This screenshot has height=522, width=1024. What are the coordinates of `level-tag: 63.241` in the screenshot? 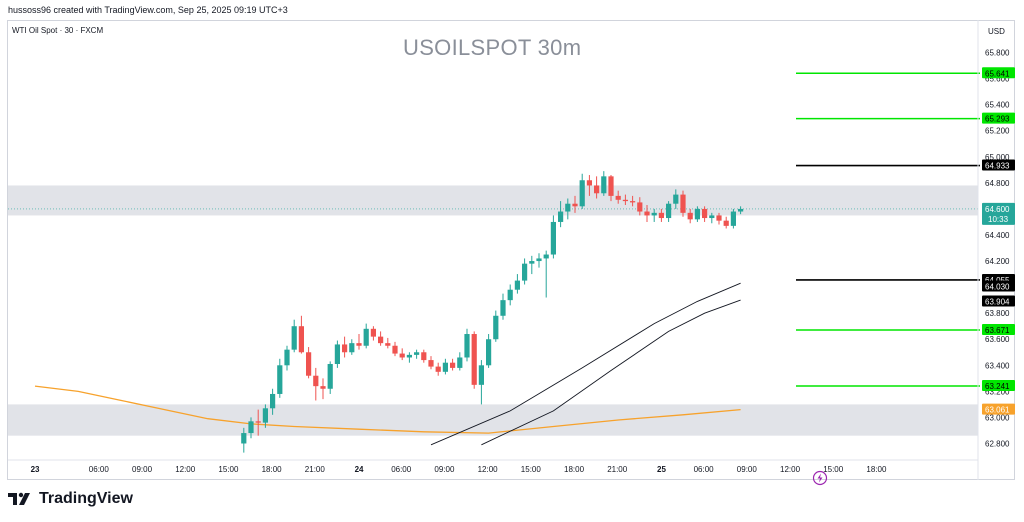 It's located at (997, 386).